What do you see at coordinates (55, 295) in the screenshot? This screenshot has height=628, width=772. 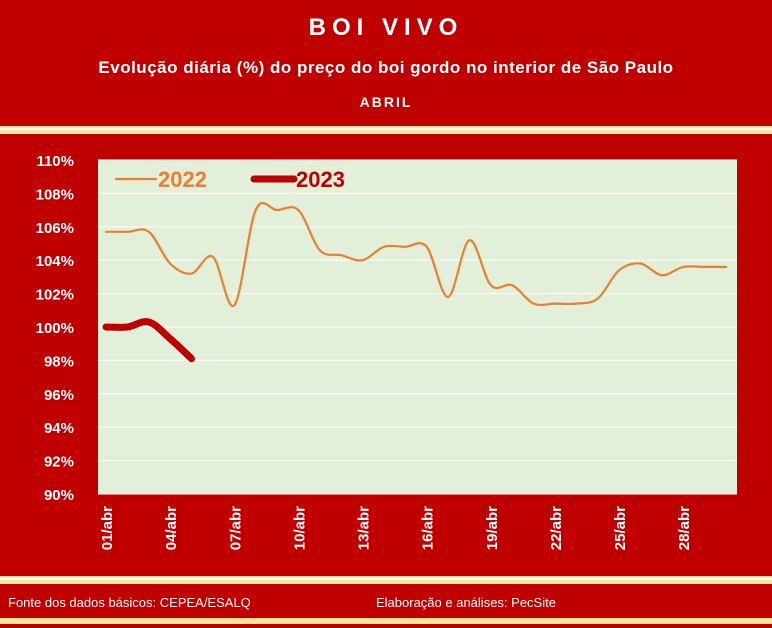 I see `y-tick-label: 102%` at bounding box center [55, 295].